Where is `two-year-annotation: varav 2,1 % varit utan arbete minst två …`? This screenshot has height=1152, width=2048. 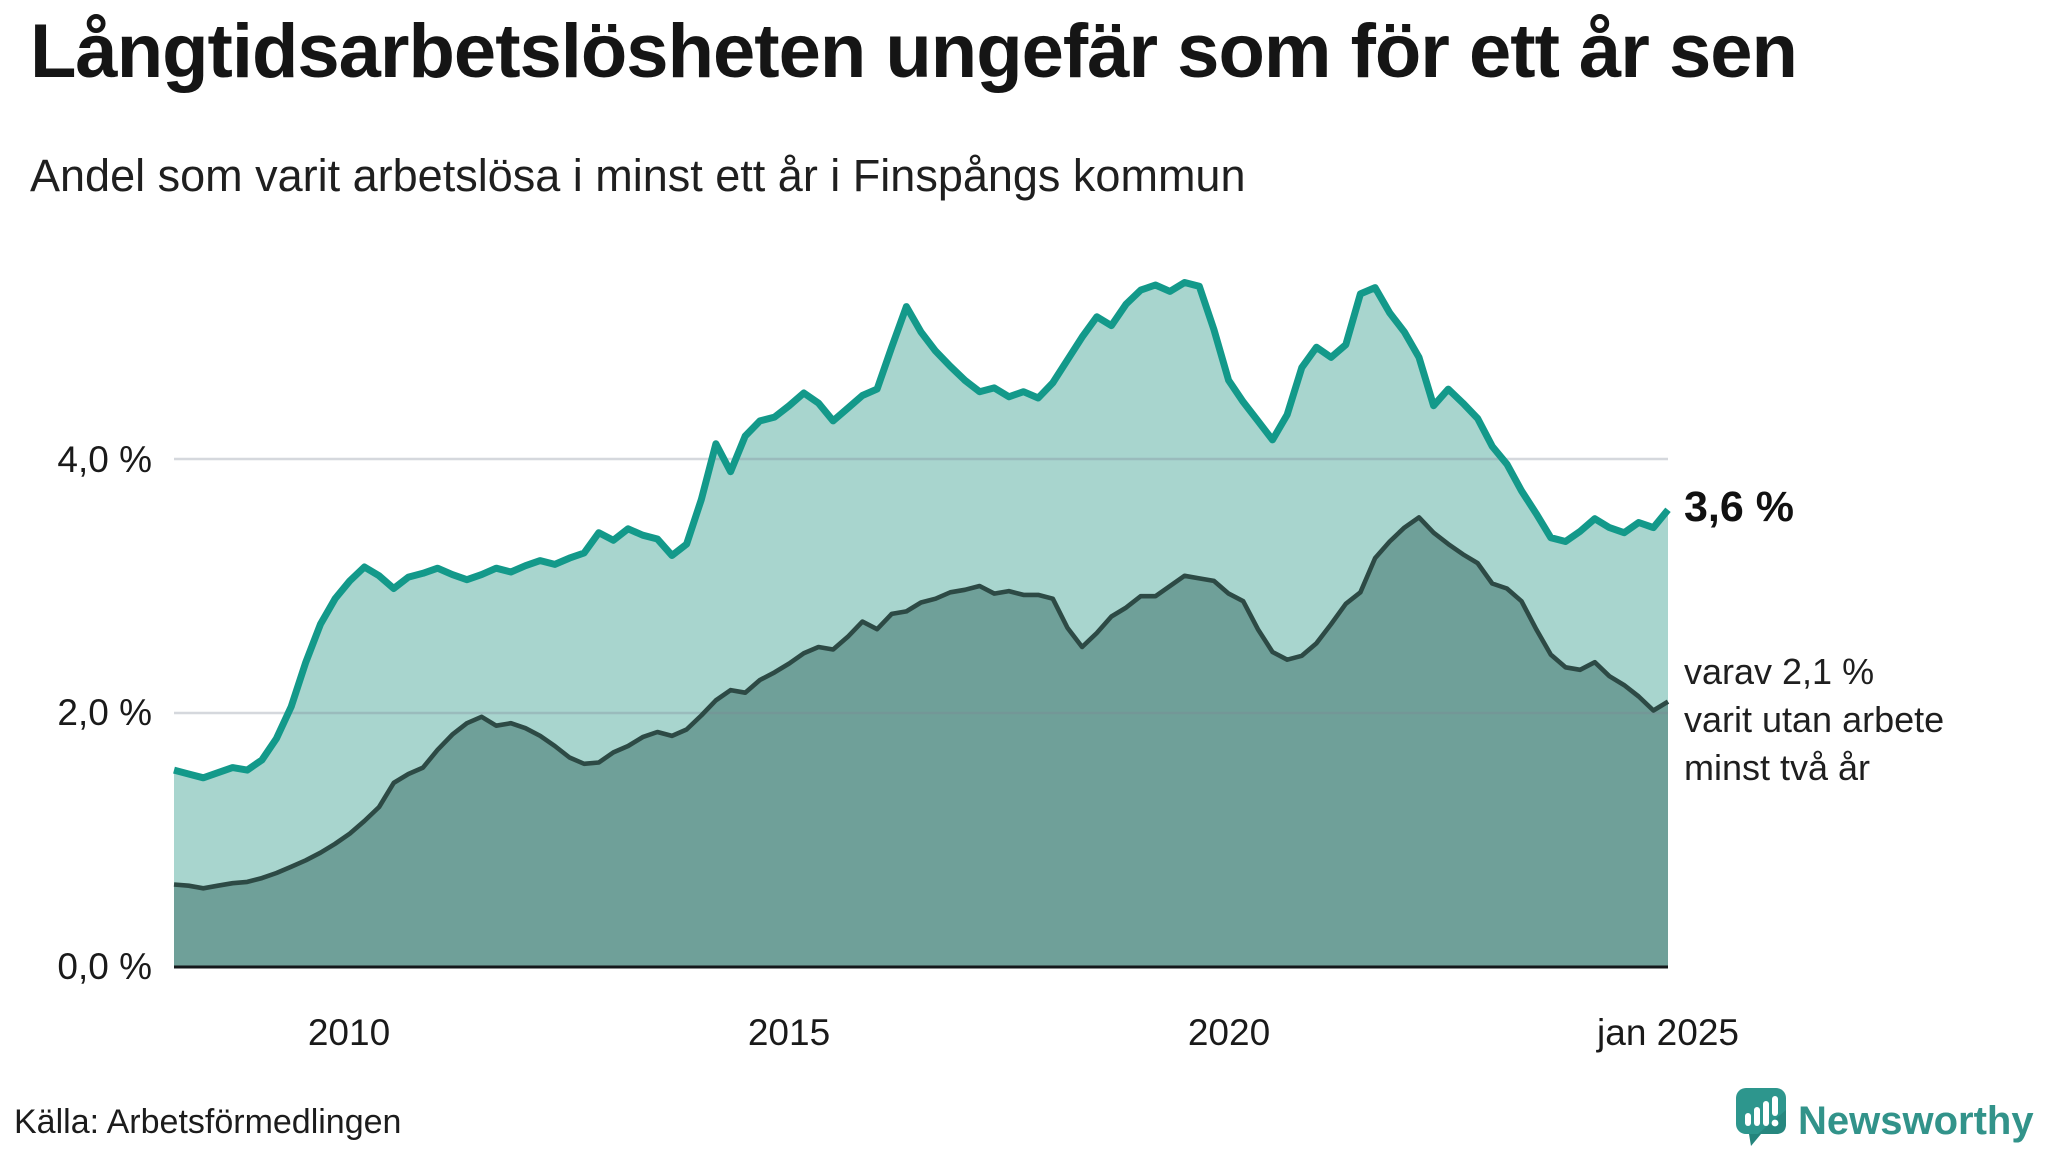 two-year-annotation: varav 2,1 % varit utan arbete minst två … is located at coordinates (1814, 720).